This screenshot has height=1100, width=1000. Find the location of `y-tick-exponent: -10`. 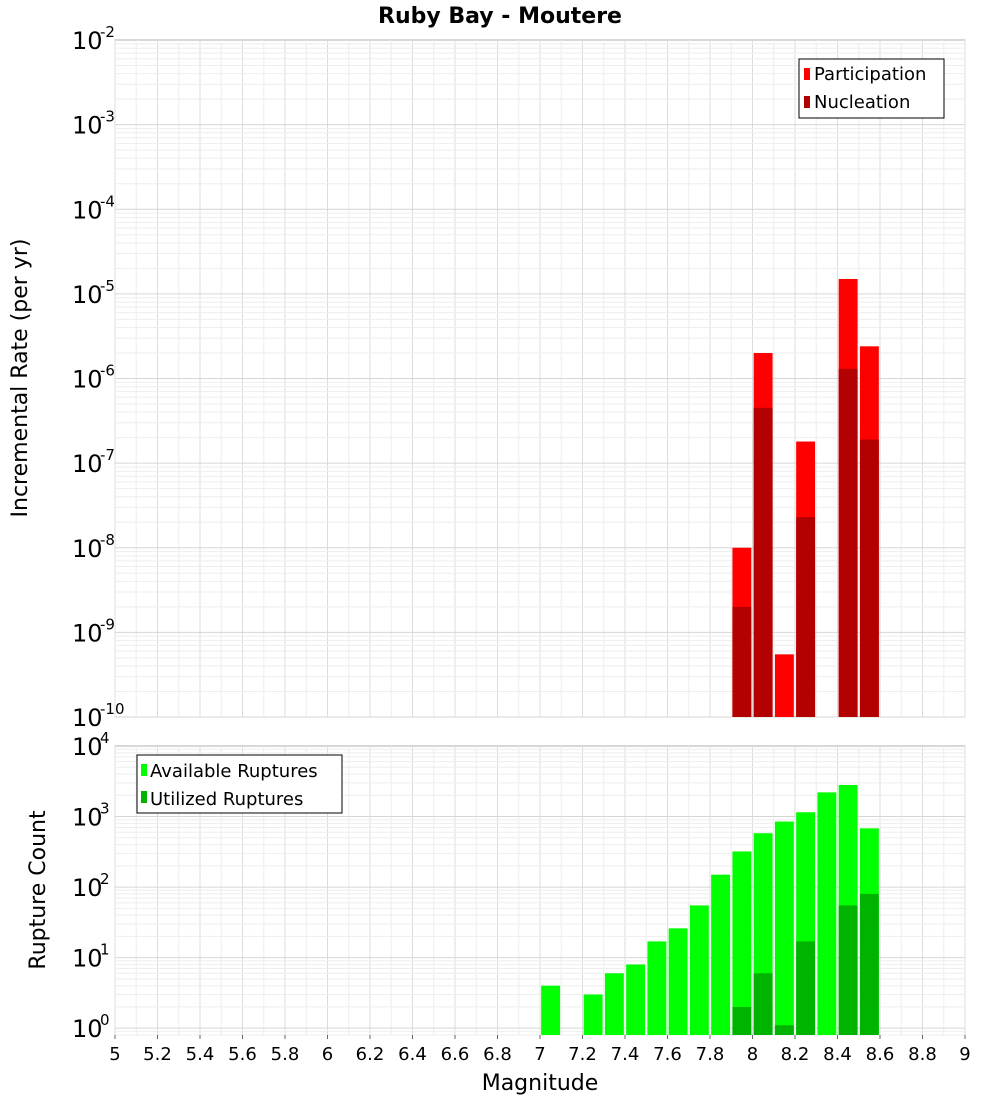

y-tick-exponent: -10 is located at coordinates (112, 709).